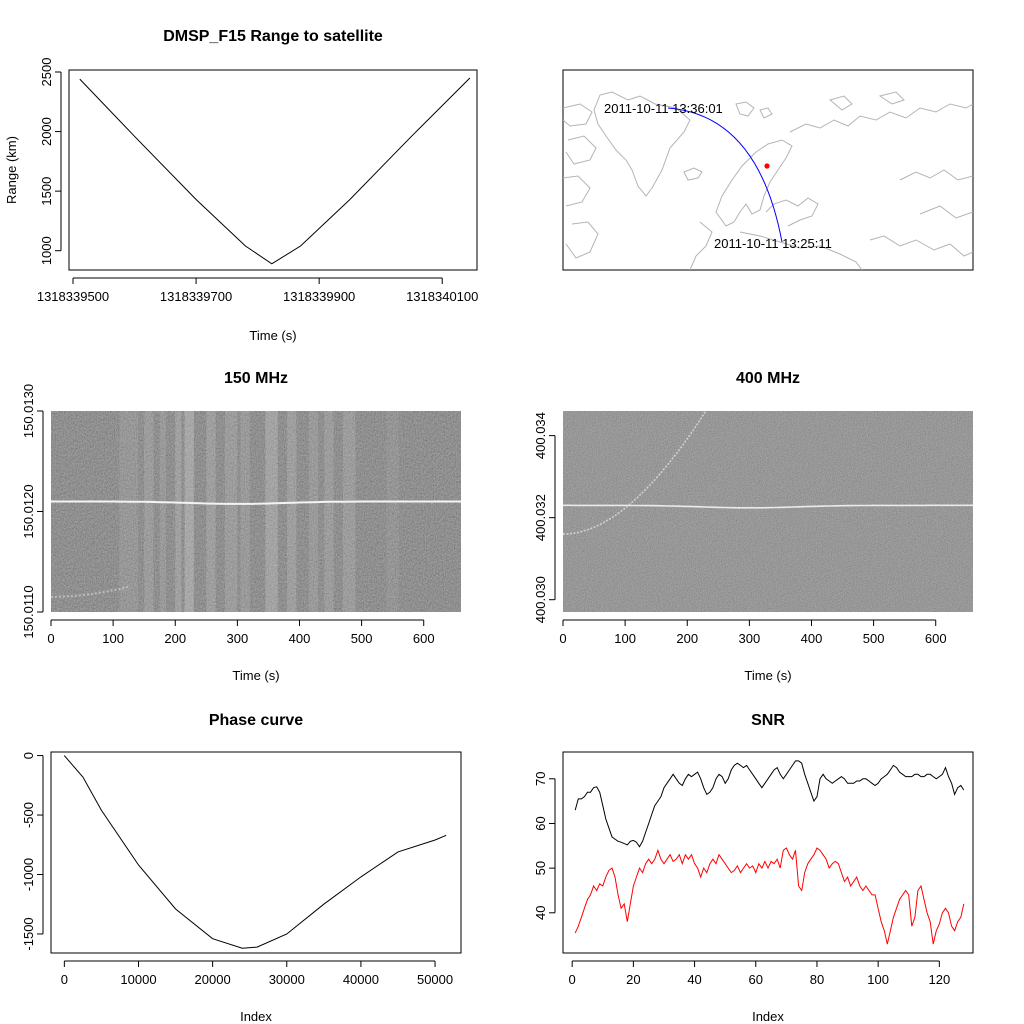 This screenshot has width=1024, height=1024. Describe the element at coordinates (769, 804) in the screenshot. I see `snr-series-black` at that location.